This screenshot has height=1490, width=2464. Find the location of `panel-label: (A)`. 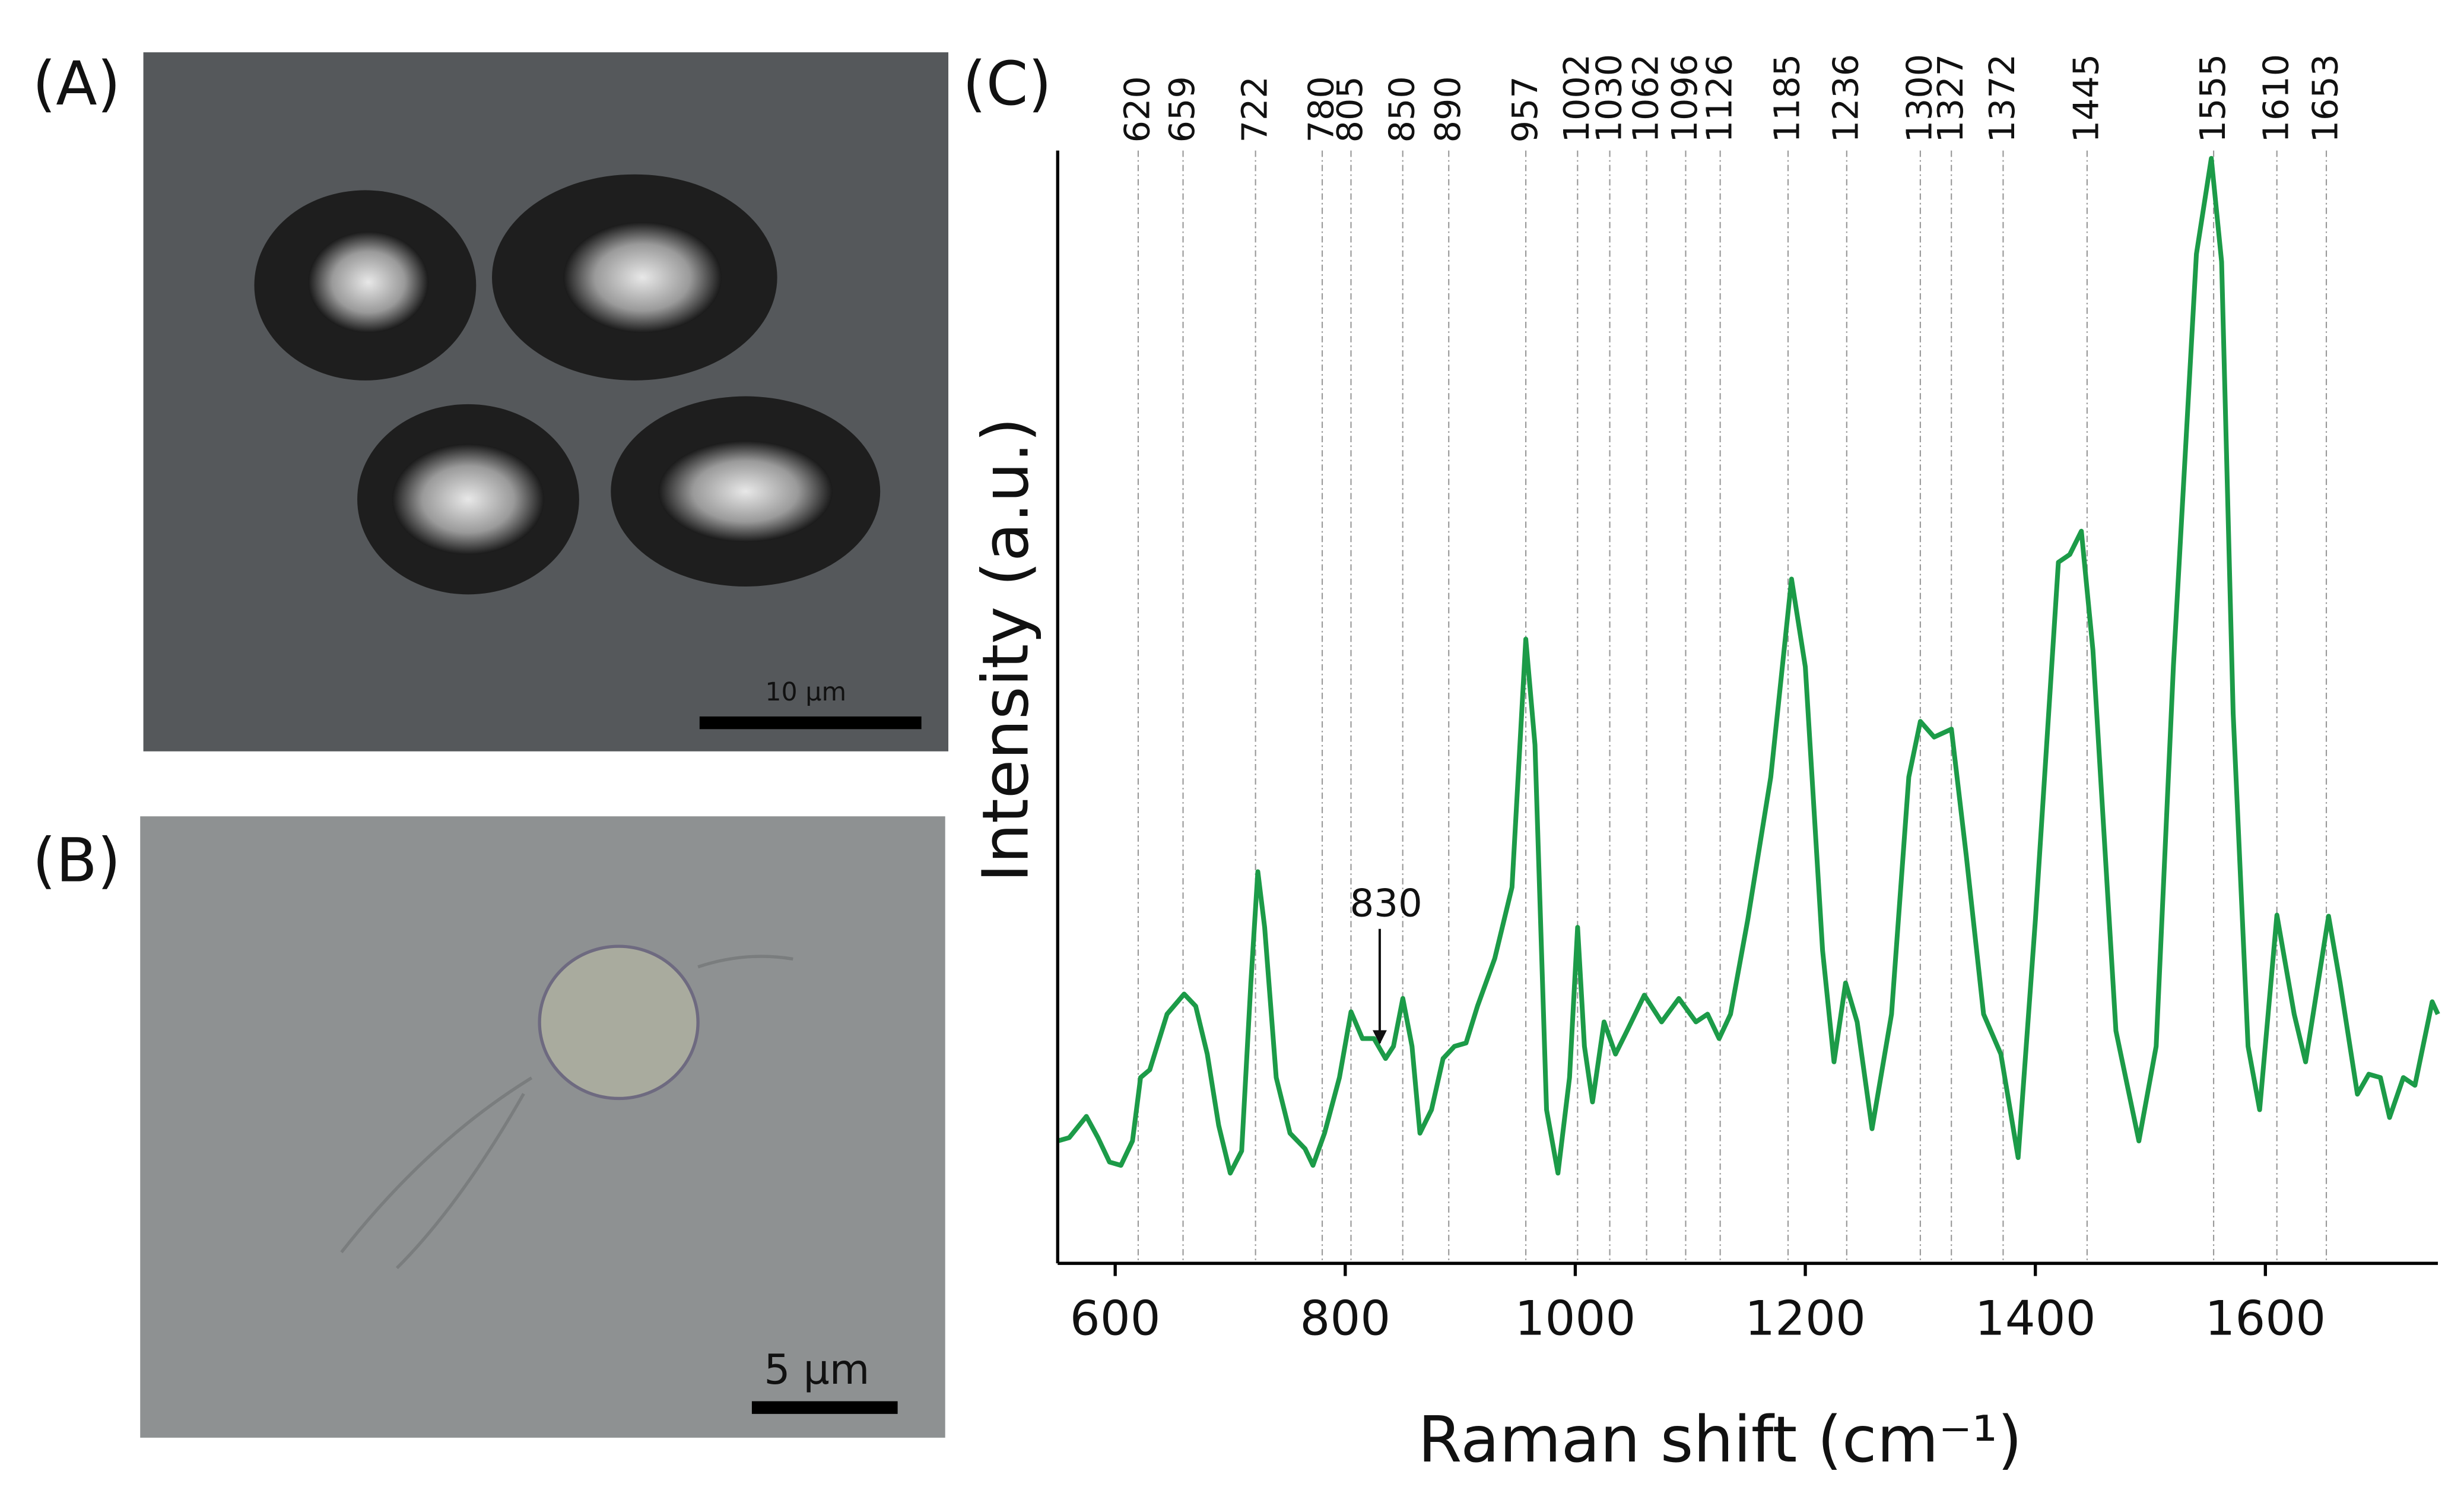

panel-label: (A) is located at coordinates (77, 84).